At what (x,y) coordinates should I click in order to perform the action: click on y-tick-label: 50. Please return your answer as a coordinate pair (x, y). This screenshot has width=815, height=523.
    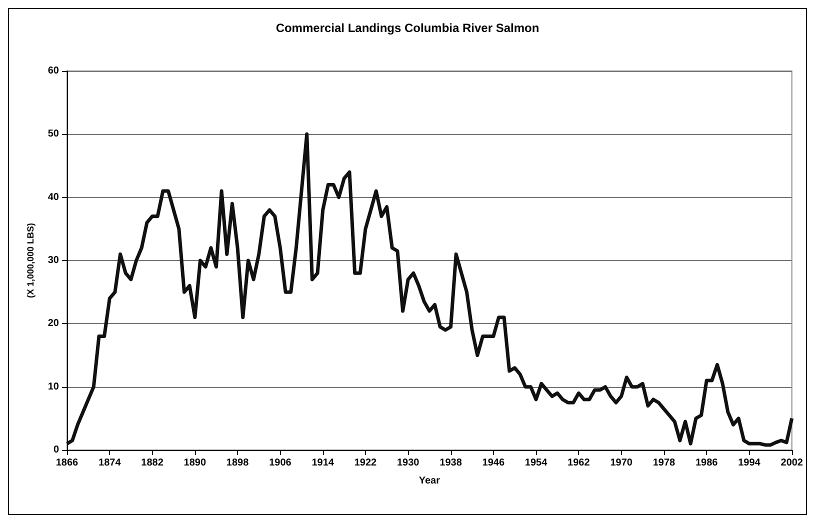
    Looking at the image, I should click on (54, 134).